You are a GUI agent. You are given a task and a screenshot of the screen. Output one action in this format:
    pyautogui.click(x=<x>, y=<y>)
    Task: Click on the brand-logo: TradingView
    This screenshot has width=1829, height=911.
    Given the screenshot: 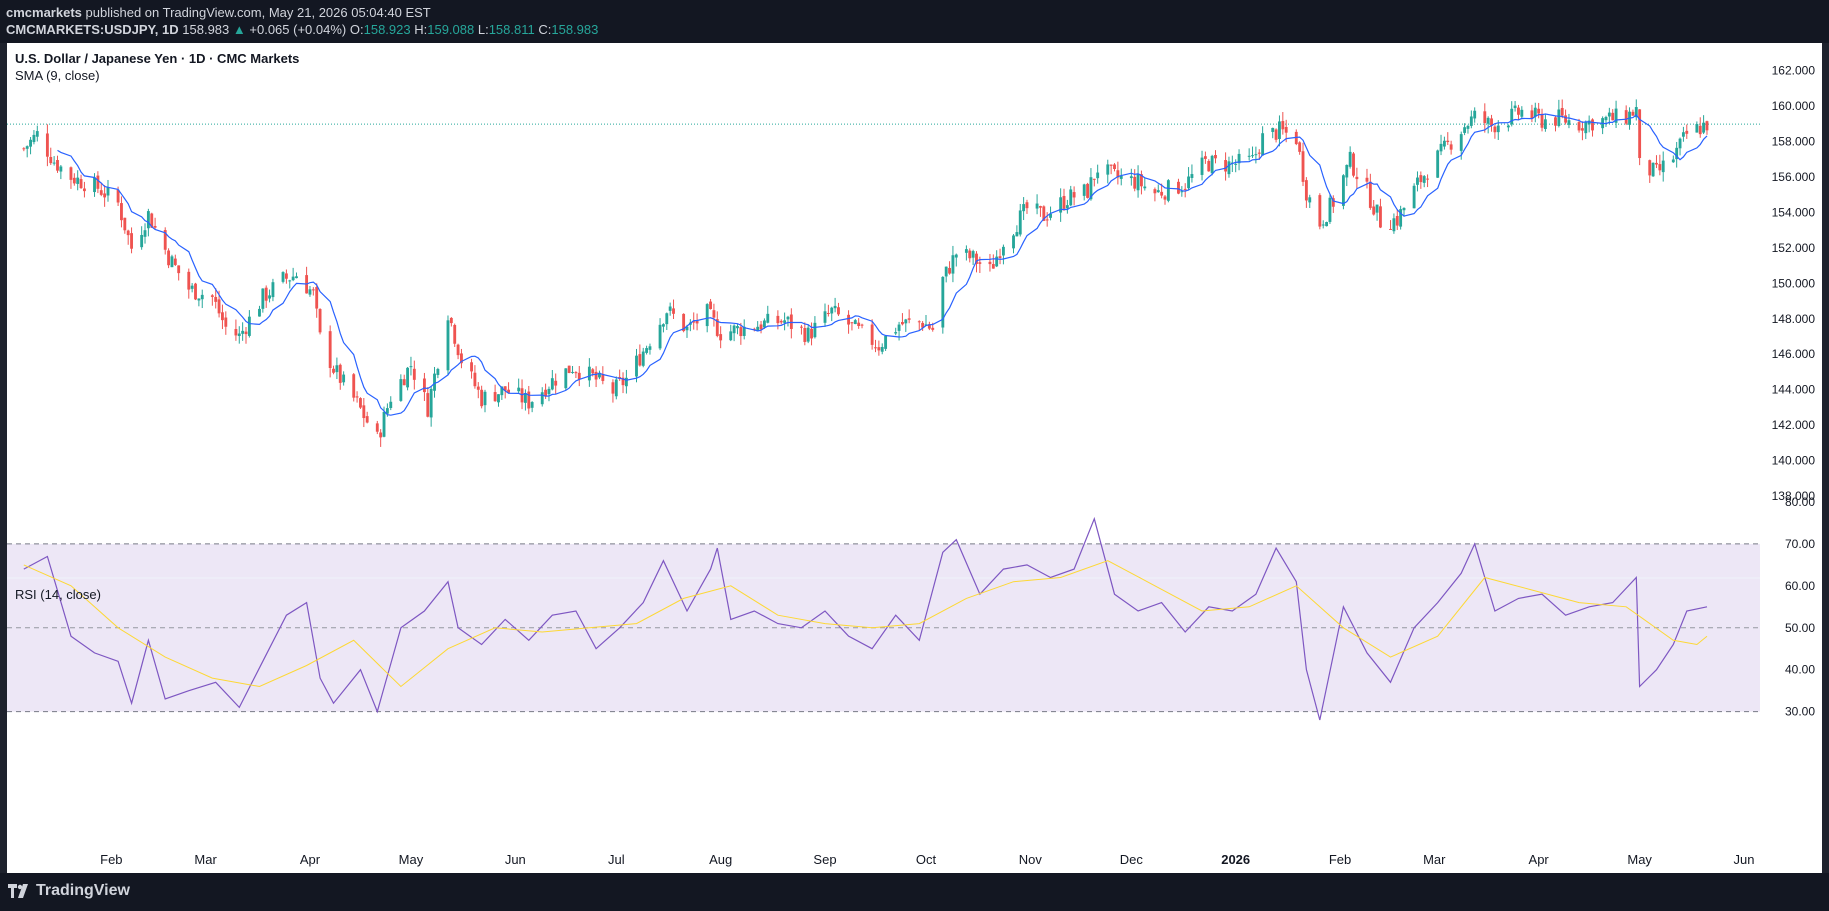 What is the action you would take?
    pyautogui.click(x=69, y=891)
    